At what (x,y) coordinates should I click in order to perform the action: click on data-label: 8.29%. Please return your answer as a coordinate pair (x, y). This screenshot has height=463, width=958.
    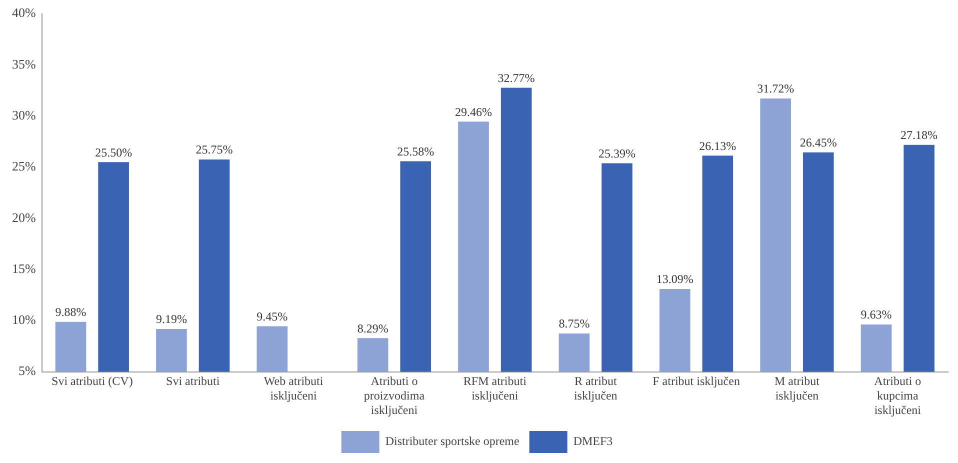
    Looking at the image, I should click on (372, 328).